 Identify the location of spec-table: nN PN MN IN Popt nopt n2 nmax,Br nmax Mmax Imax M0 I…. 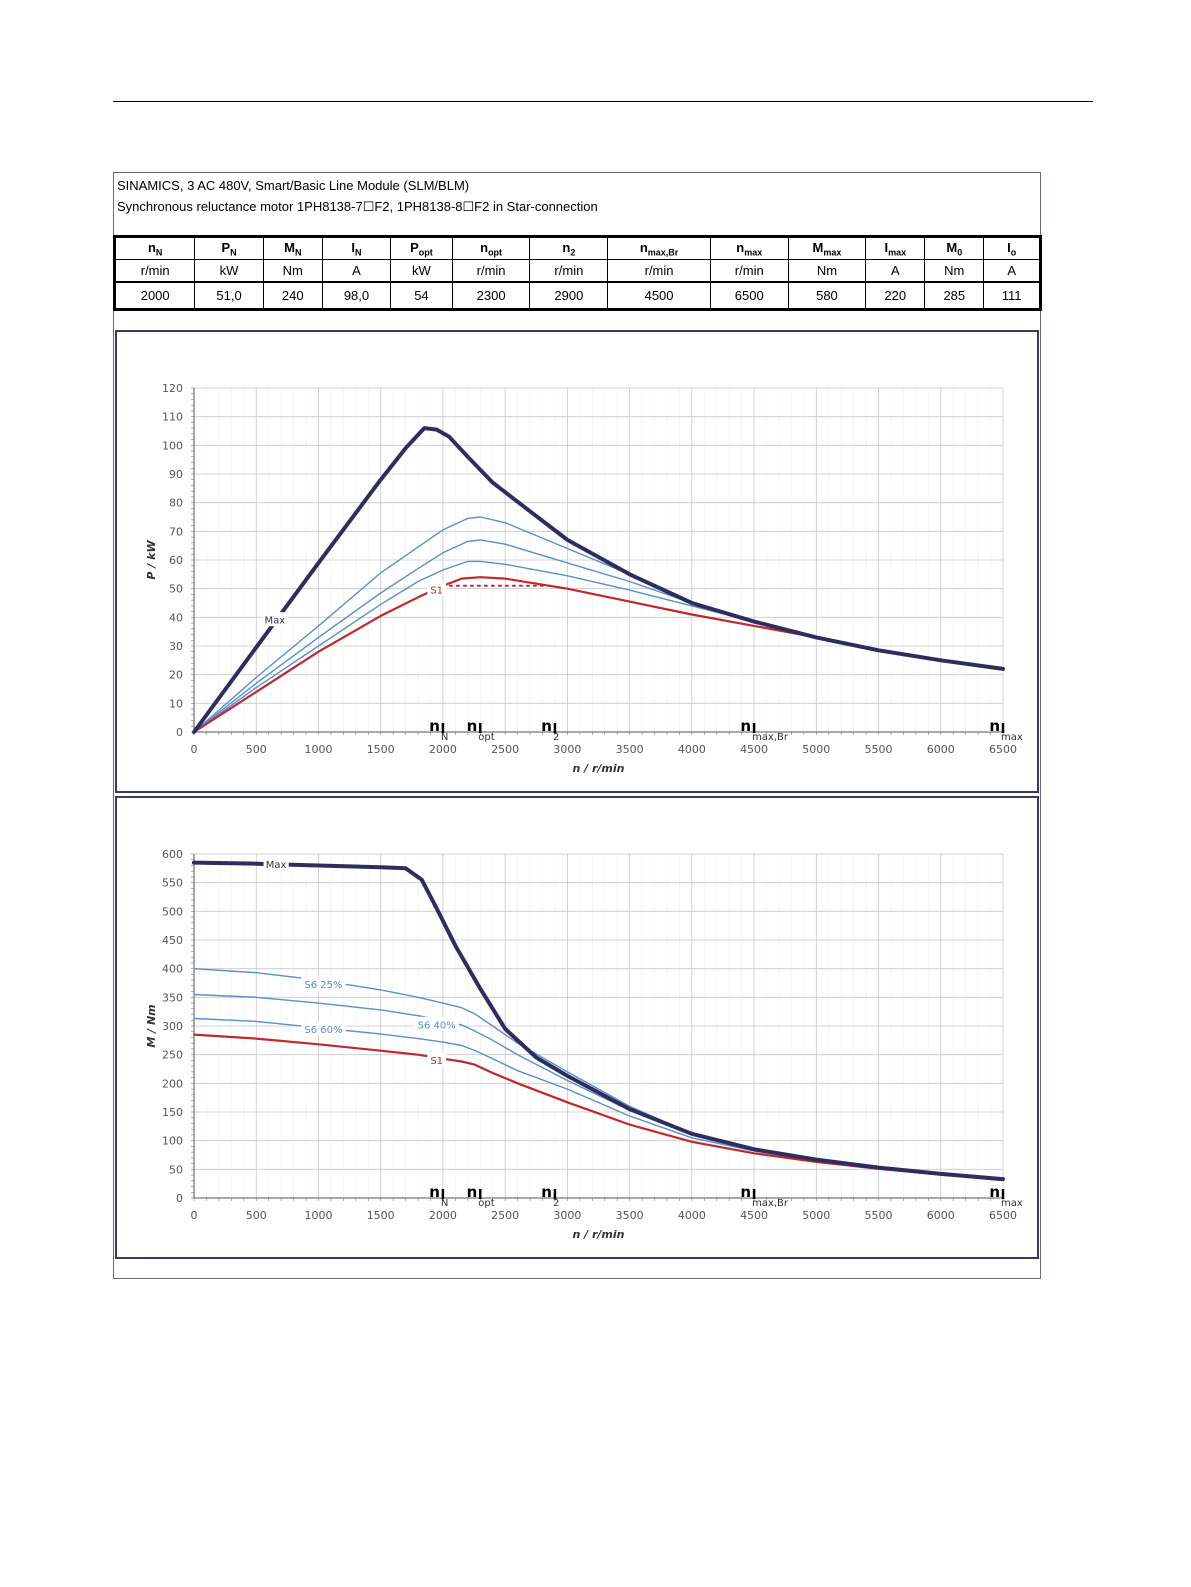
(577, 273).